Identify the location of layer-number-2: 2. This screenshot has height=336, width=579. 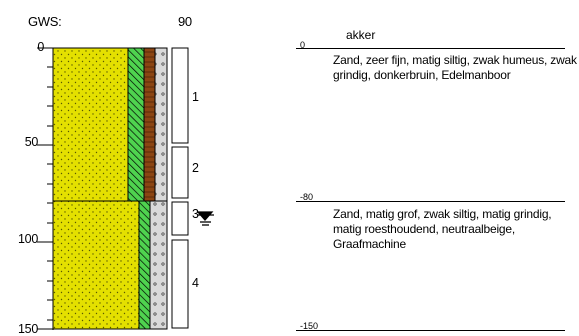
(195, 168).